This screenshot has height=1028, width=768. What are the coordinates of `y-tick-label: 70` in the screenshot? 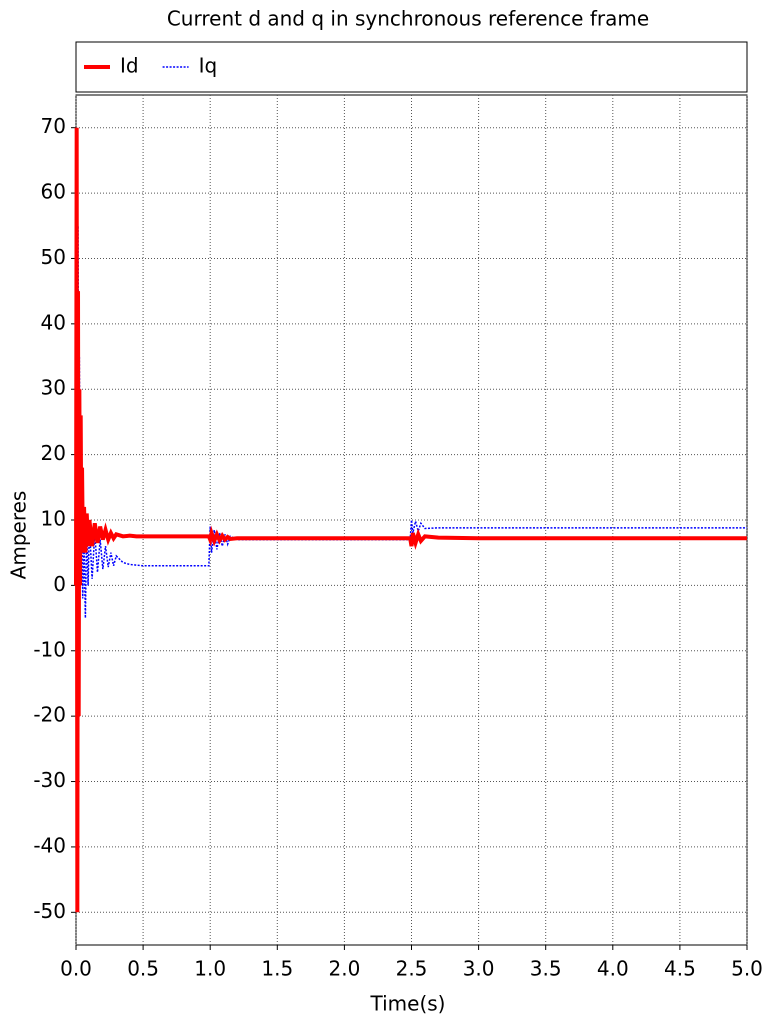 It's located at (53, 126).